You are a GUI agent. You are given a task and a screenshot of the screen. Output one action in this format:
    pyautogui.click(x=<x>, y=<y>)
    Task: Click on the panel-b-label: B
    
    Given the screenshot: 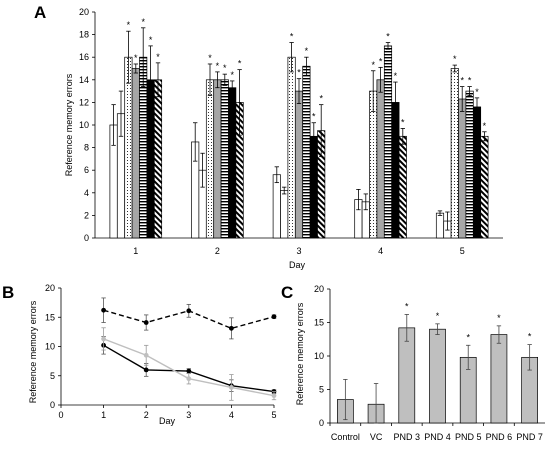 What is the action you would take?
    pyautogui.click(x=8, y=292)
    